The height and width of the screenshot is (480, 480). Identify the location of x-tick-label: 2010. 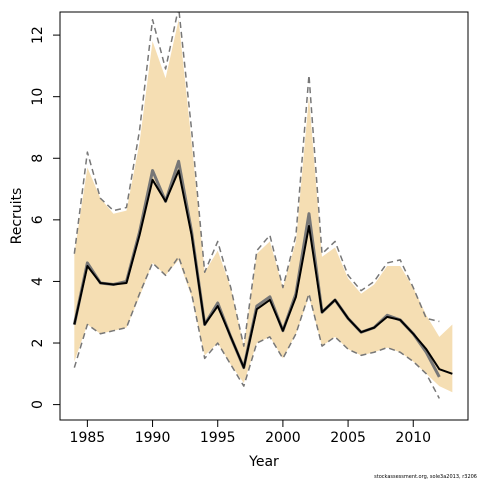
(413, 438).